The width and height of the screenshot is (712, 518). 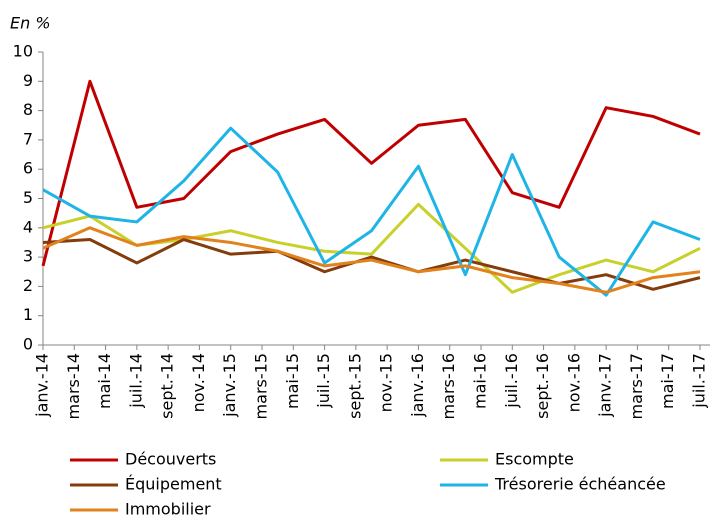 I want to click on legend-label: Découverts, so click(x=170, y=459).